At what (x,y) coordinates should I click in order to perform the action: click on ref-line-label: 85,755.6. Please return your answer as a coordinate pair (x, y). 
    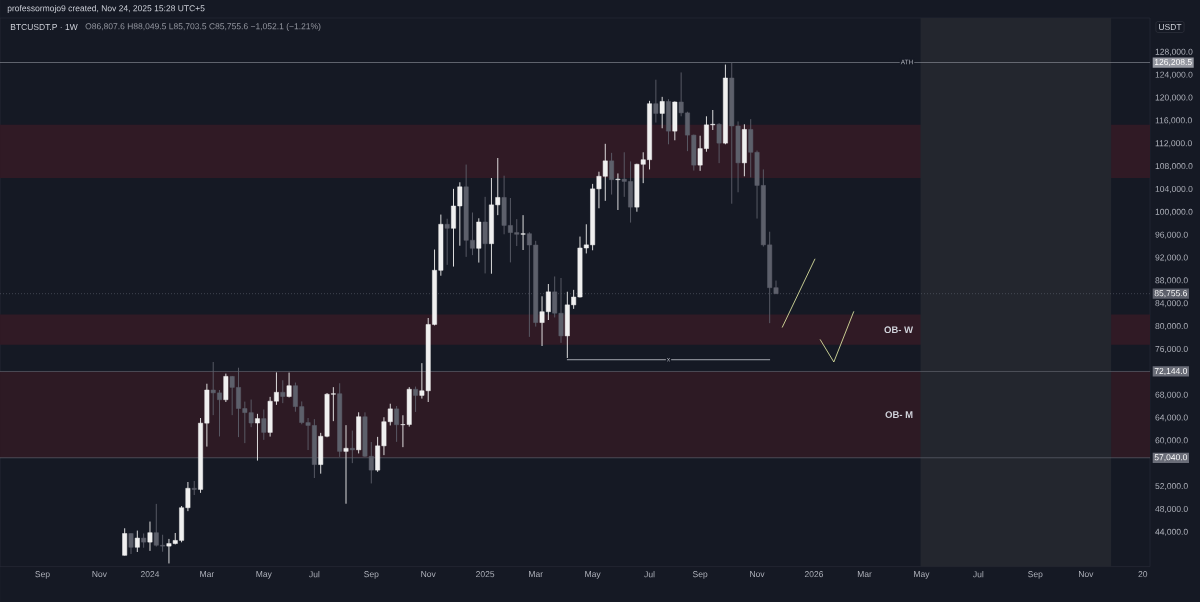
    Looking at the image, I should click on (1171, 294).